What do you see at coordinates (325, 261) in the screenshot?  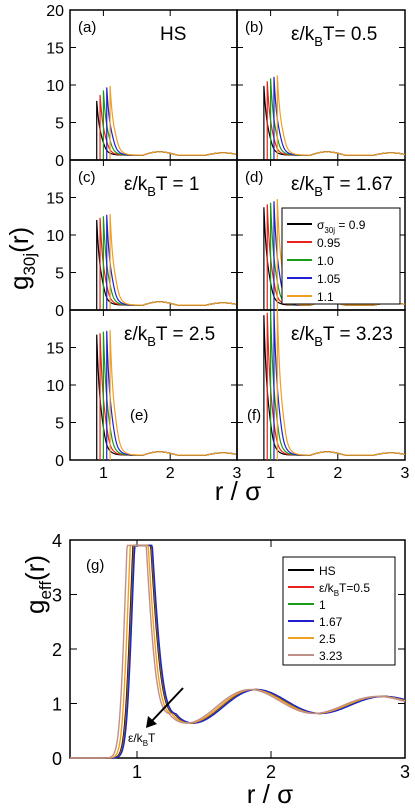 I see `legend-label: 1.0` at bounding box center [325, 261].